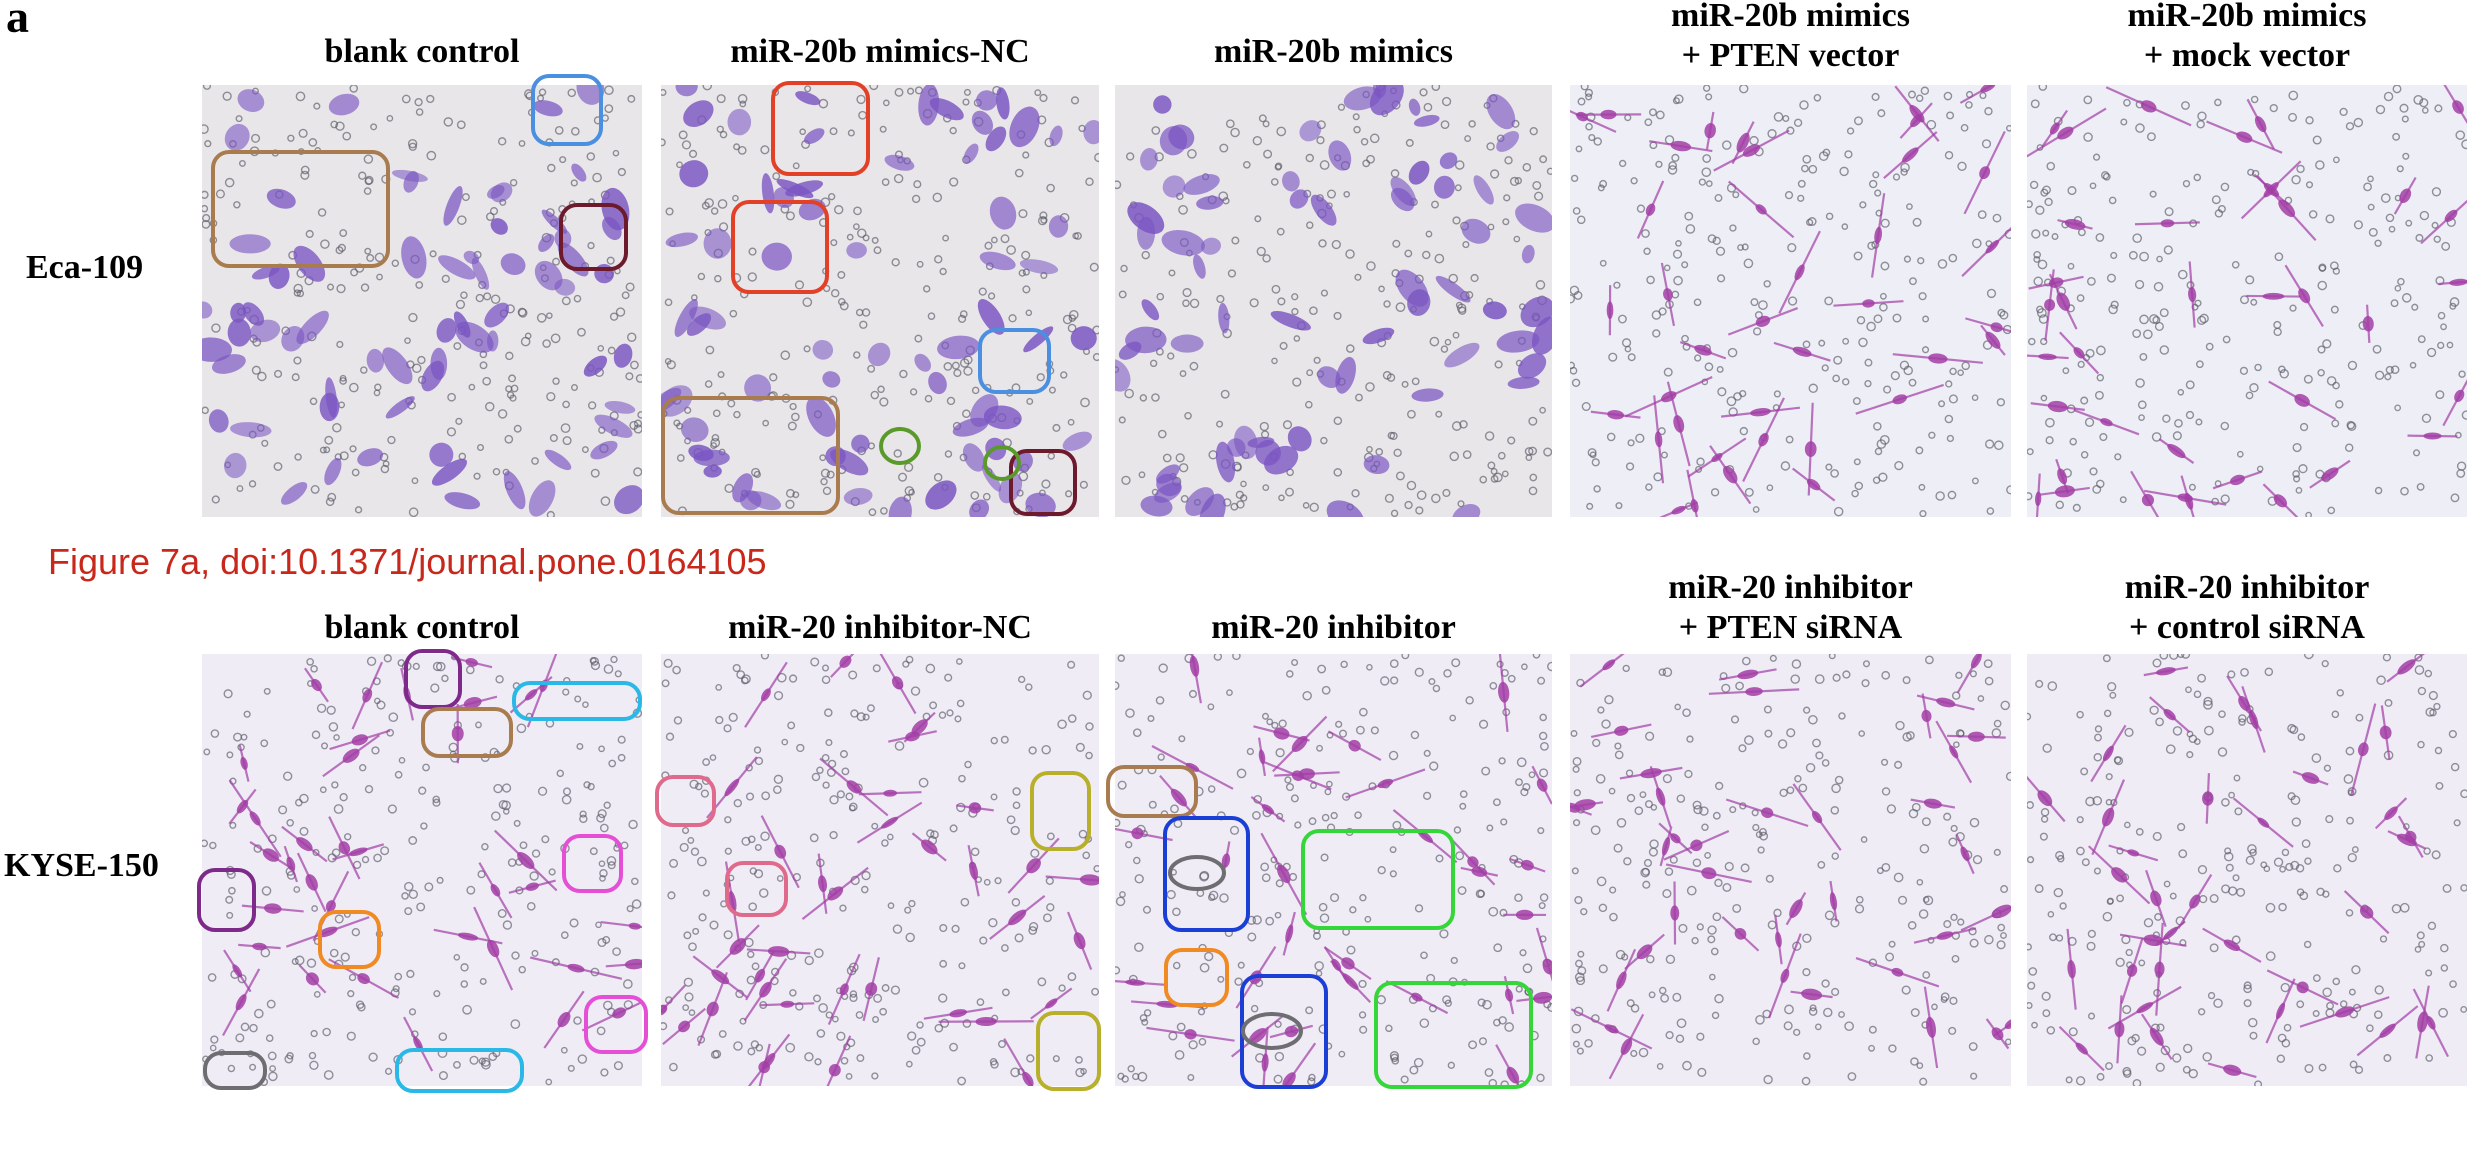  Describe the element at coordinates (1790, 607) in the screenshot. I see `column-title: miR-20 inhibitor + PTEN siRNA` at that location.